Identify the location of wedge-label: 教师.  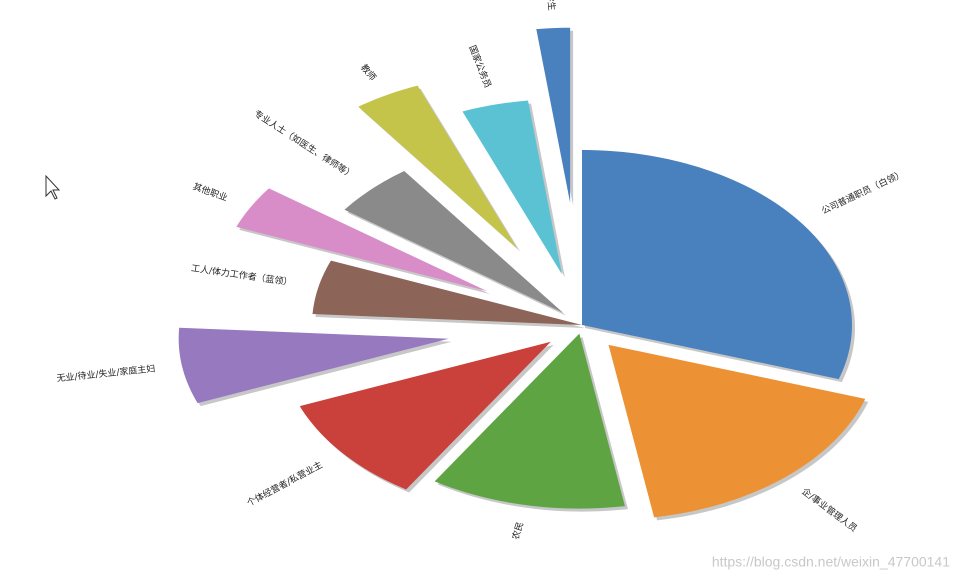
(368, 73).